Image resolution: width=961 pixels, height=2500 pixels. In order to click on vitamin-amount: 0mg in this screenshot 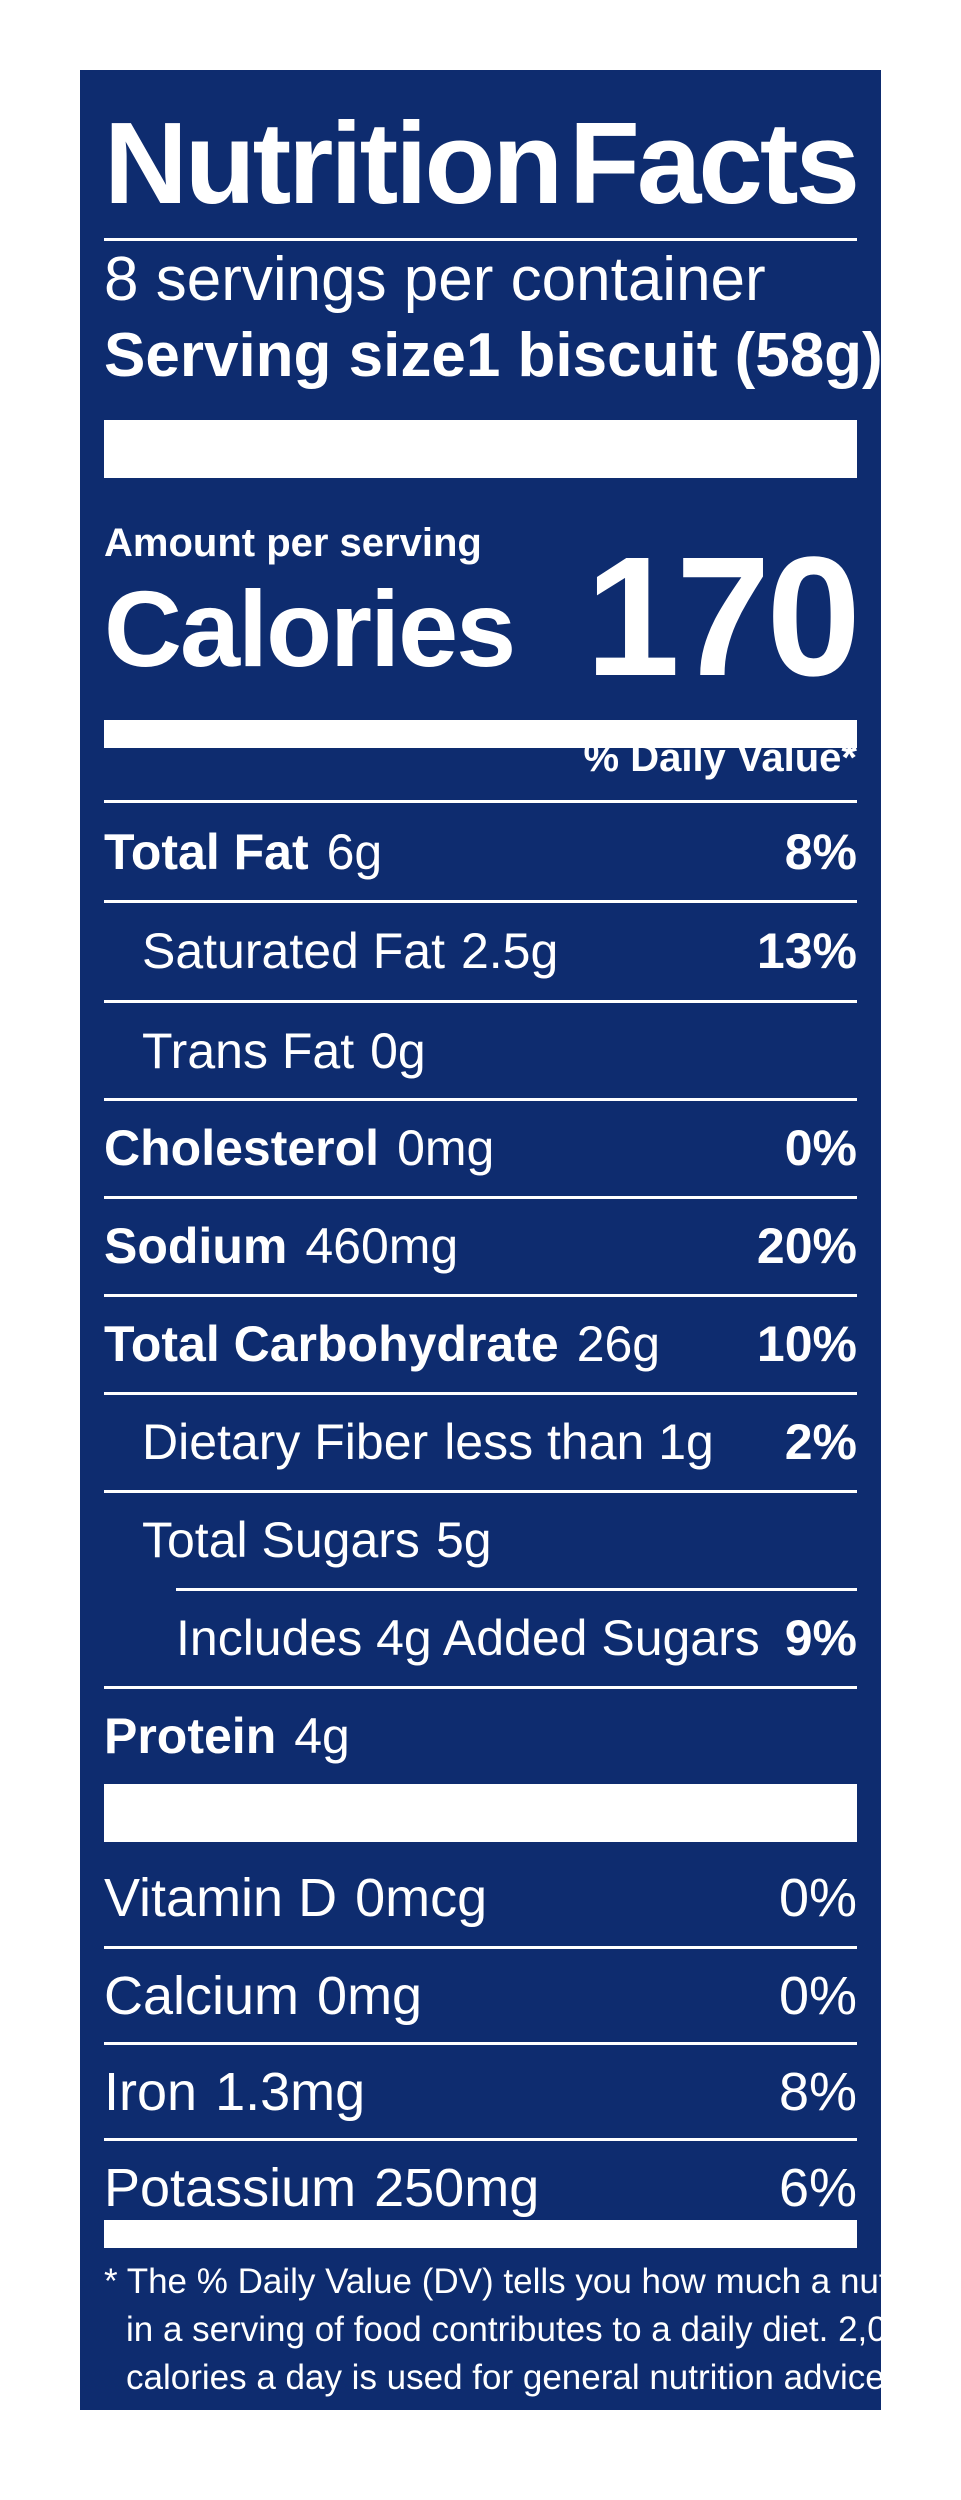, I will do `click(370, 1996)`.